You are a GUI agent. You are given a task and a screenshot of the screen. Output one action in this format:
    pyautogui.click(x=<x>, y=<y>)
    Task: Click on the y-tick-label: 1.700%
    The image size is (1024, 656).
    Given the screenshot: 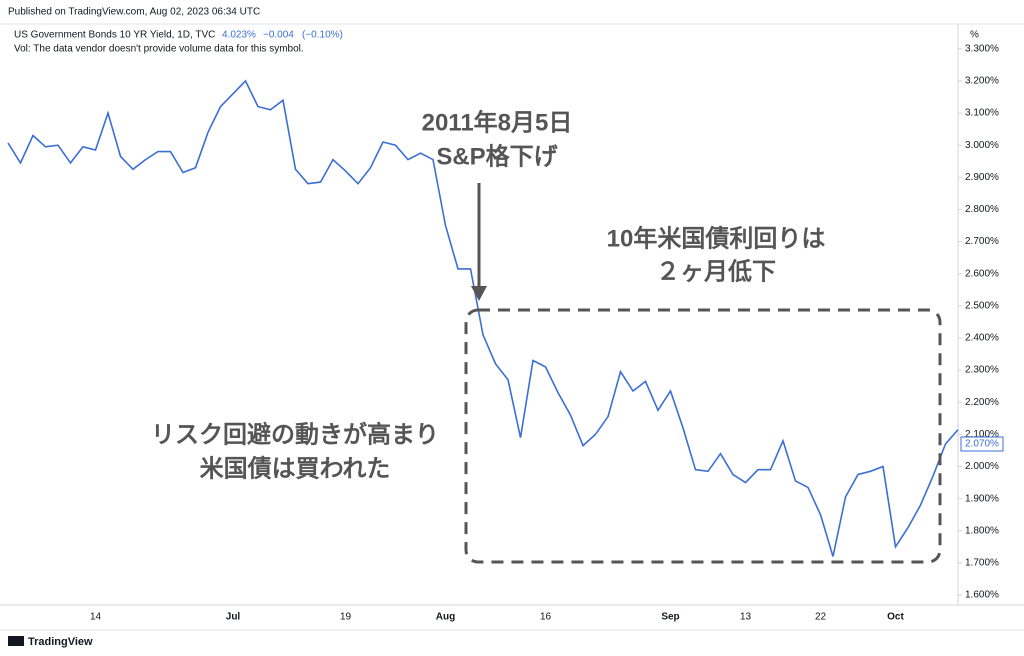 What is the action you would take?
    pyautogui.click(x=982, y=563)
    